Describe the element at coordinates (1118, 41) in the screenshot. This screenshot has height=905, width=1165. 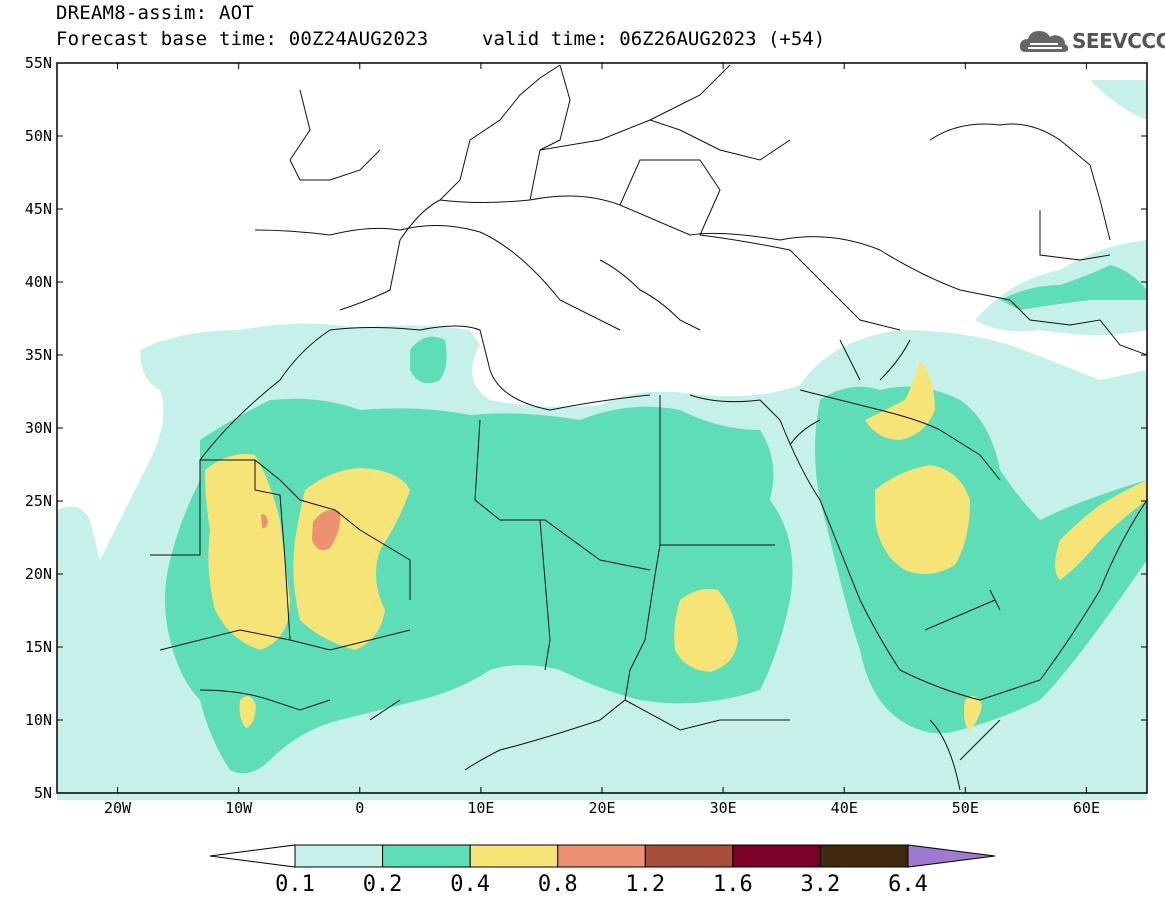
I see `logo-text: SEEVCCC` at that location.